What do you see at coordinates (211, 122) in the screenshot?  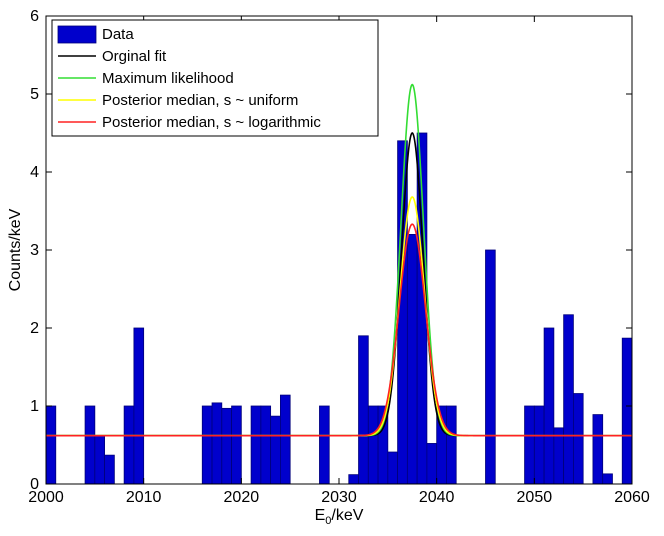 I see `legend-label: Posterior median, s ~ logarithmic` at bounding box center [211, 122].